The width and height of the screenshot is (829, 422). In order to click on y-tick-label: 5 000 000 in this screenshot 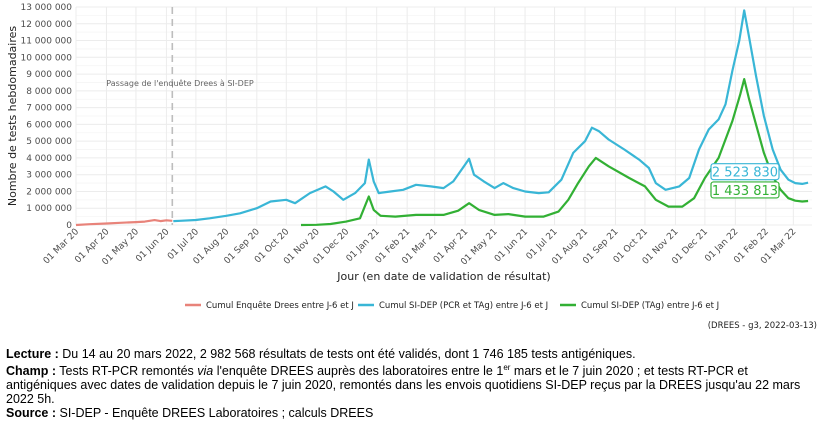, I will do `click(49, 142)`.